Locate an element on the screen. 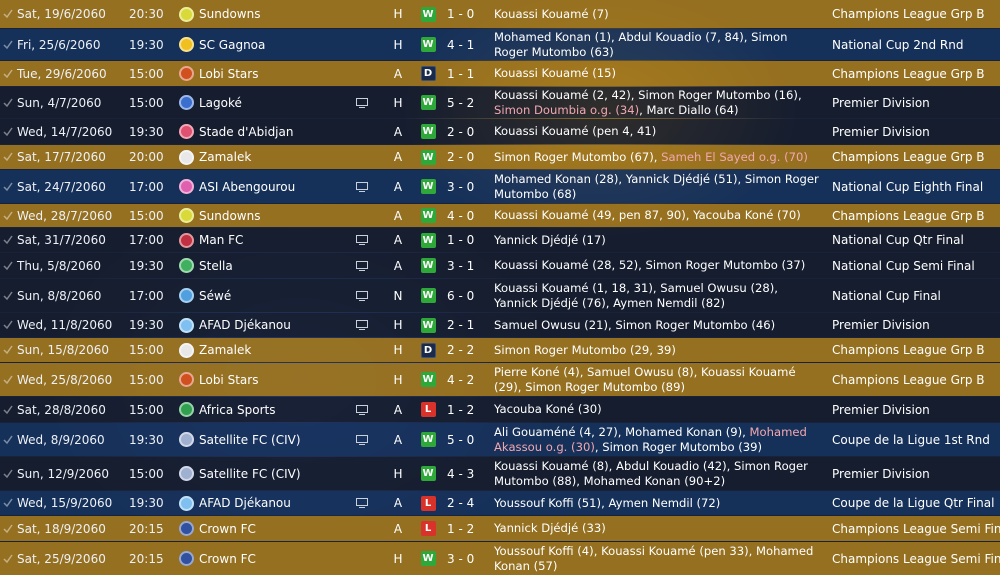 Image resolution: width=1000 pixels, height=575 pixels. match-date: Sat, 31/7/2060 is located at coordinates (61, 240).